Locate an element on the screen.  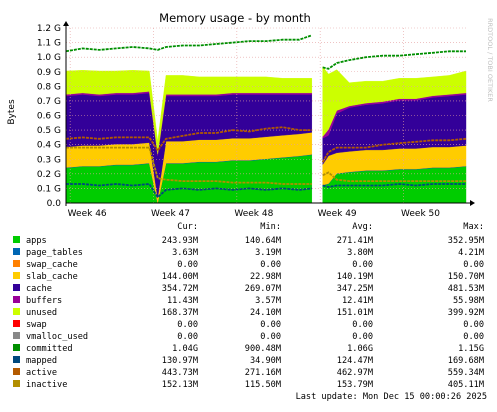
x-tick-label: Week 50 is located at coordinates (420, 214).